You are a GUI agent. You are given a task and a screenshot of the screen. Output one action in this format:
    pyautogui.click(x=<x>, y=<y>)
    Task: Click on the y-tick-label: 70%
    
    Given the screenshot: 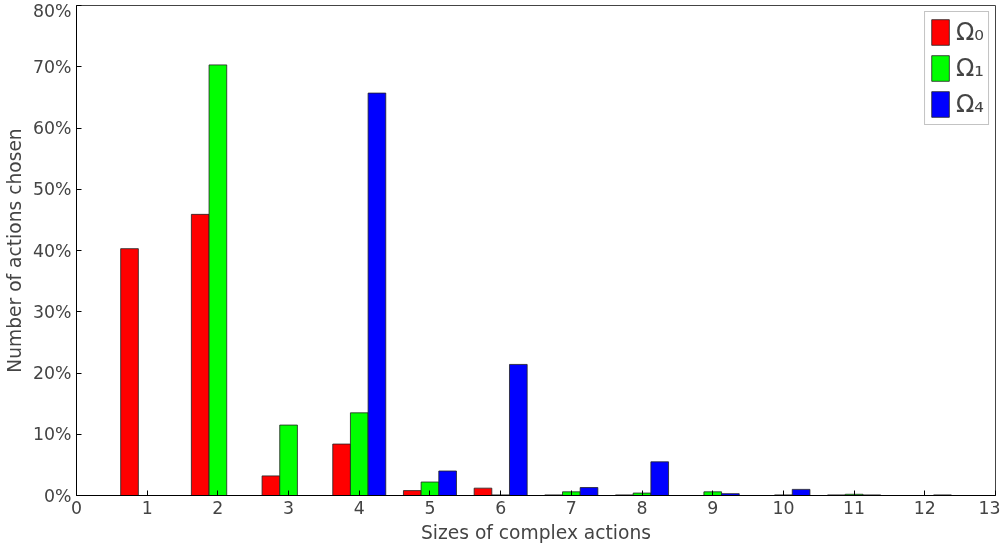 What is the action you would take?
    pyautogui.click(x=52, y=66)
    